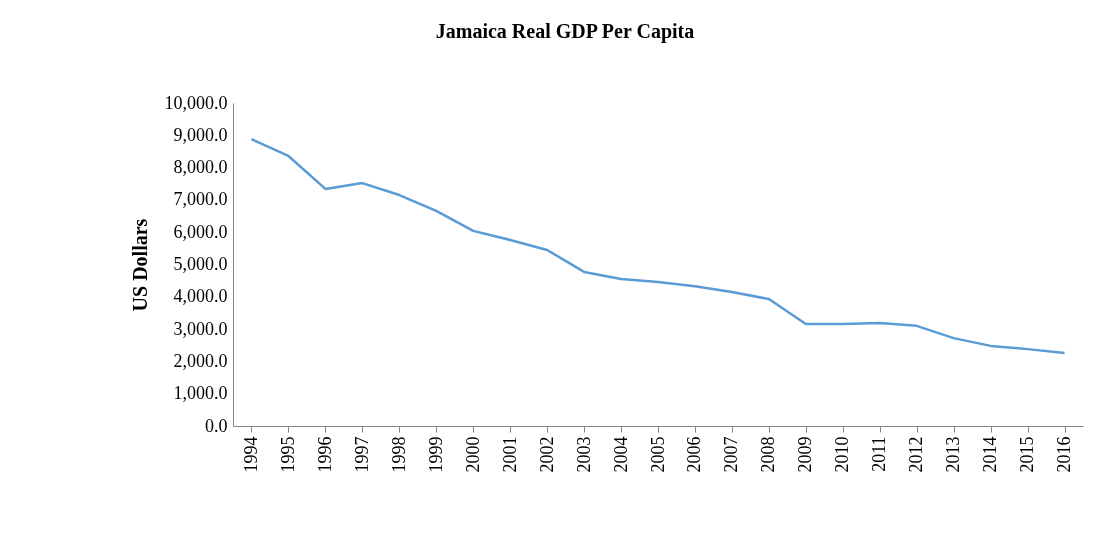 The image size is (1113, 558). Describe the element at coordinates (250, 454) in the screenshot. I see `x-tick-label: 1994` at that location.